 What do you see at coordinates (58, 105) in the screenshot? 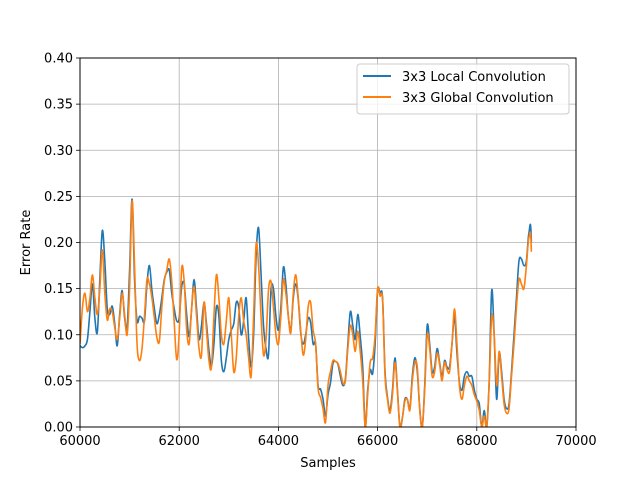
I see `y-tick-label: 0.35` at bounding box center [58, 105].